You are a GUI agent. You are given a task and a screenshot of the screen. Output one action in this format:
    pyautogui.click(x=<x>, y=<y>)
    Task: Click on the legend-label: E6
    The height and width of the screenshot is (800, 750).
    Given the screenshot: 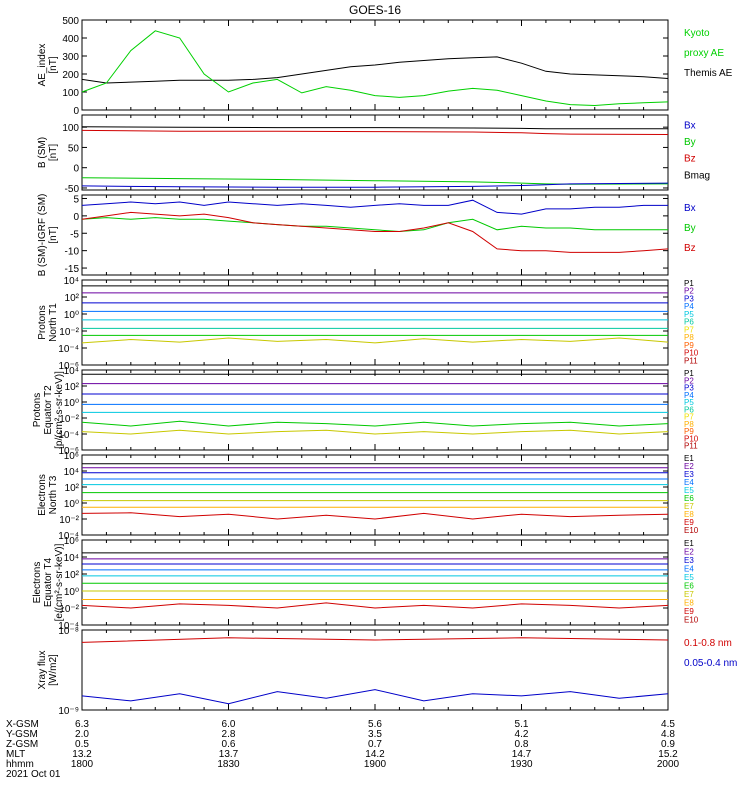 What is the action you would take?
    pyautogui.click(x=689, y=586)
    